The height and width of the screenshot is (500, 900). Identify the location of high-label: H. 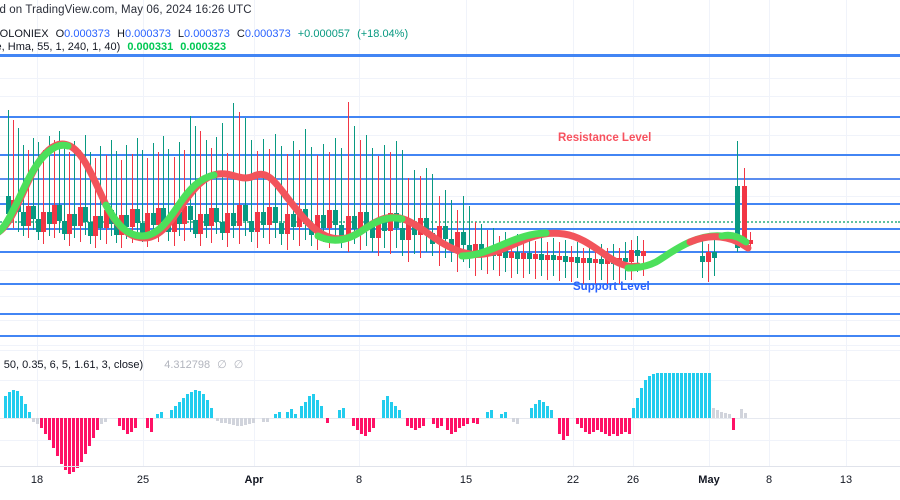
(121, 34).